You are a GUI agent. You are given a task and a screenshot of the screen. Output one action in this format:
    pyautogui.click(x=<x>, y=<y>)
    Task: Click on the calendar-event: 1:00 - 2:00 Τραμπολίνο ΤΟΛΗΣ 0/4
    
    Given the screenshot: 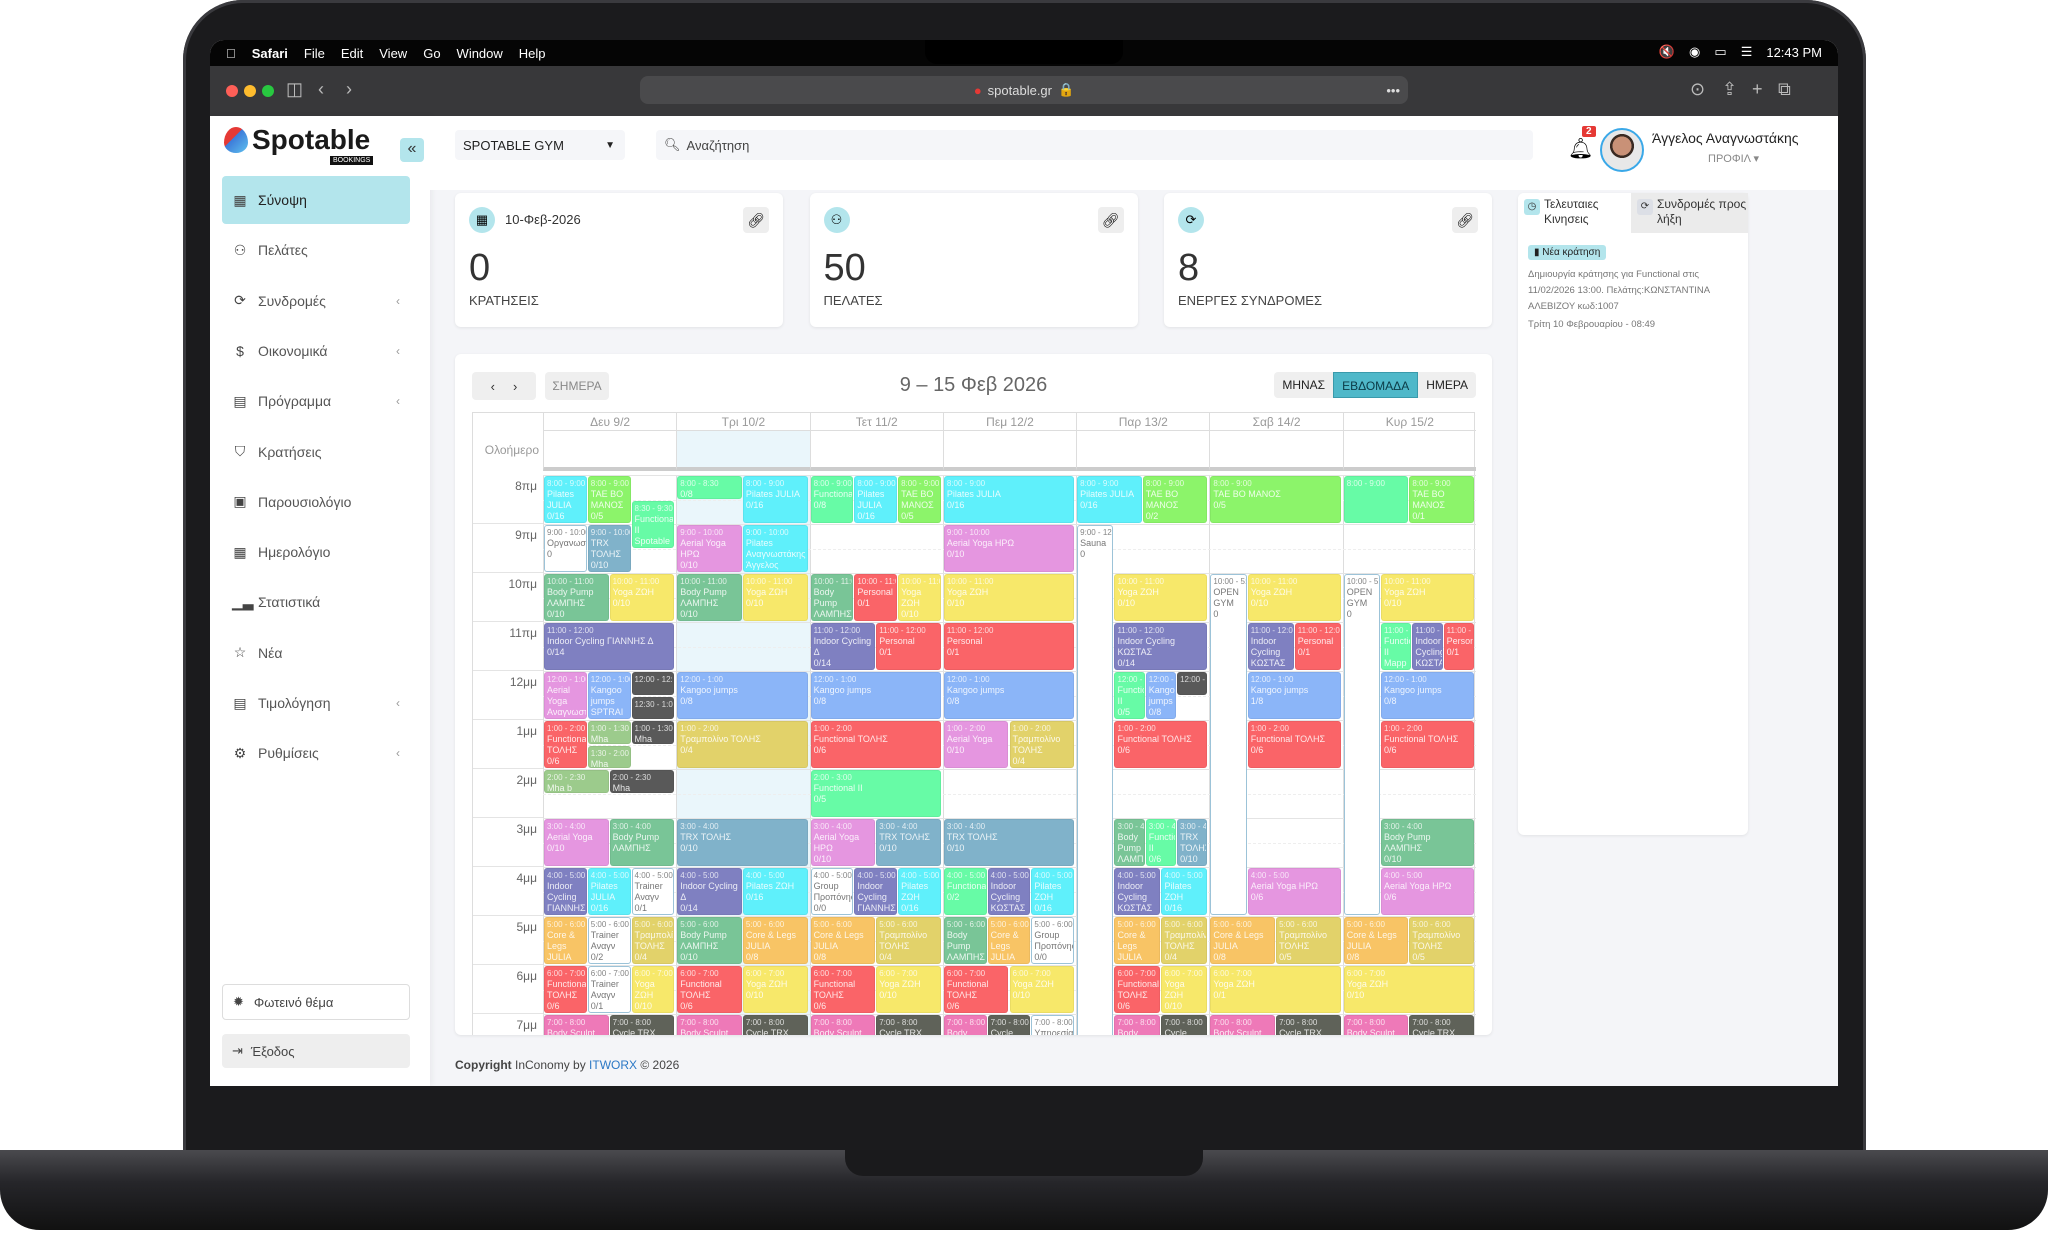 What is the action you would take?
    pyautogui.click(x=742, y=744)
    